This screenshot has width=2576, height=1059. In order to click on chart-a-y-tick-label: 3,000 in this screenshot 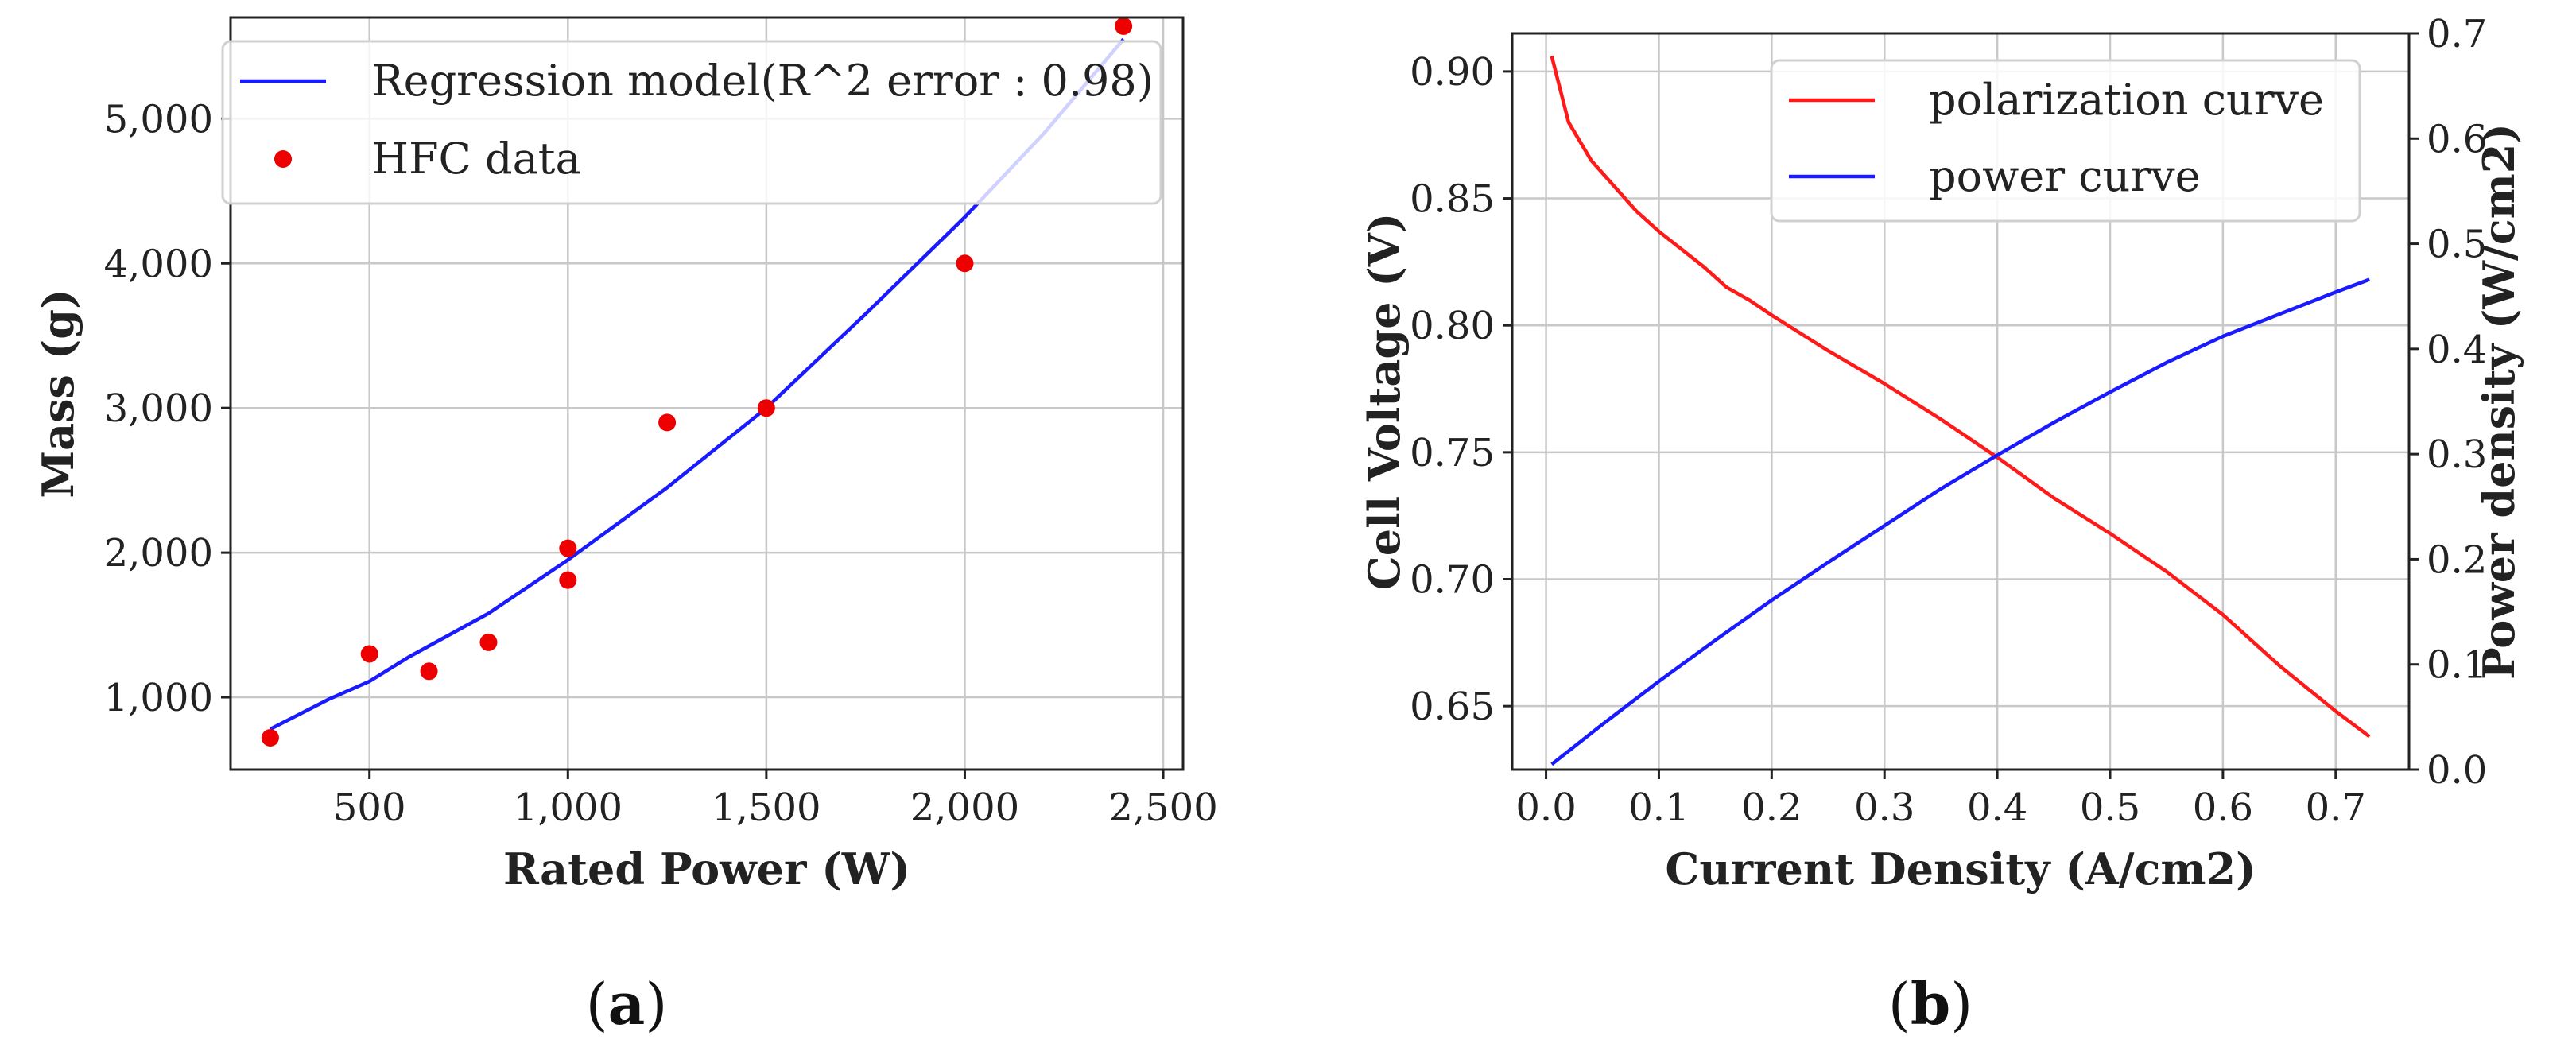, I will do `click(158, 408)`.